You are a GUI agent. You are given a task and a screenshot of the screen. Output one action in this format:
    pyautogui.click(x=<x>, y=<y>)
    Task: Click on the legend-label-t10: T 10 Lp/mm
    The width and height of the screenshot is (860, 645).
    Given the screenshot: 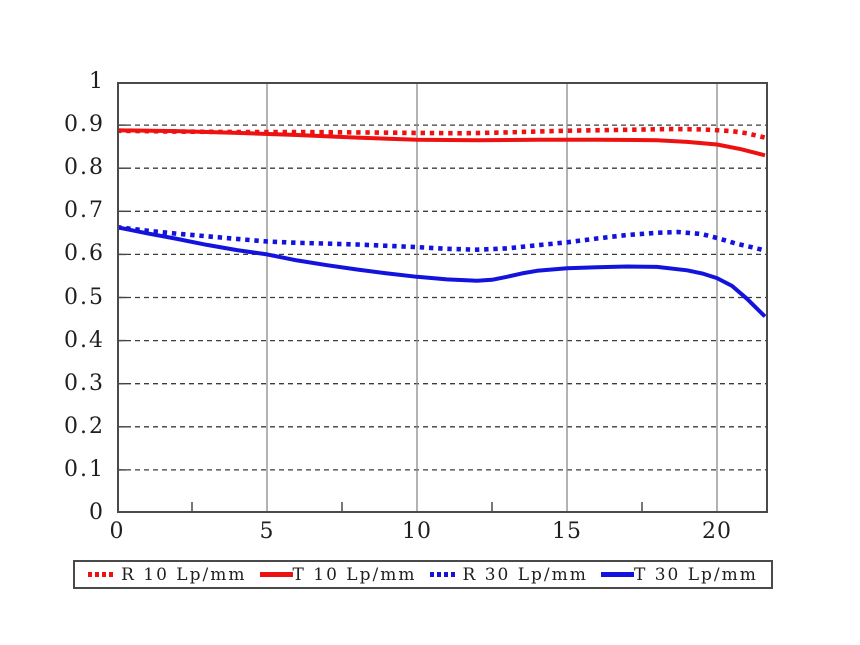 What is the action you would take?
    pyautogui.click(x=354, y=574)
    